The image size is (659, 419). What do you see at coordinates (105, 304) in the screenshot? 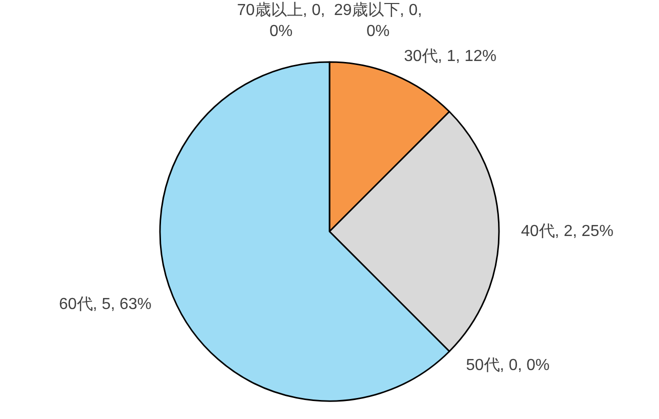
I see `slice-label: 60代, 5, 63%` at bounding box center [105, 304].